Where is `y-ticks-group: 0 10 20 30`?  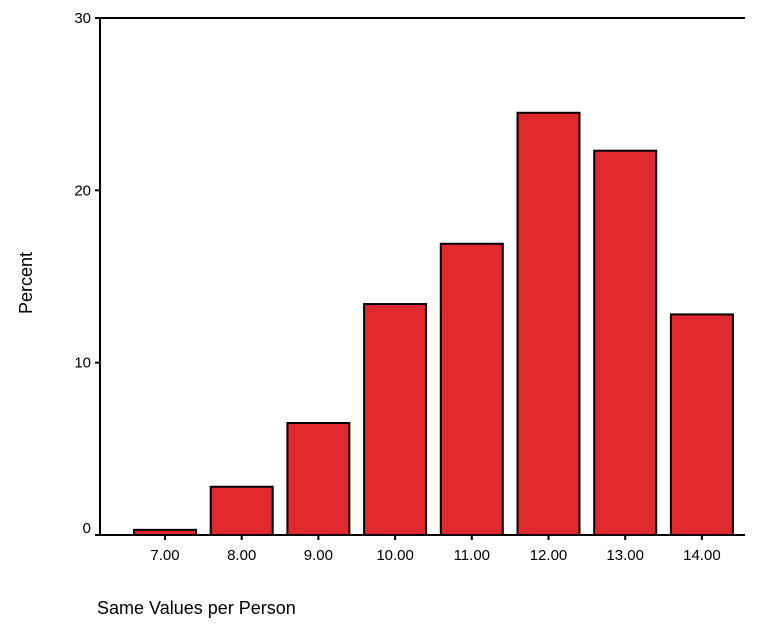
y-ticks-group: 0 10 20 30 is located at coordinates (87, 273).